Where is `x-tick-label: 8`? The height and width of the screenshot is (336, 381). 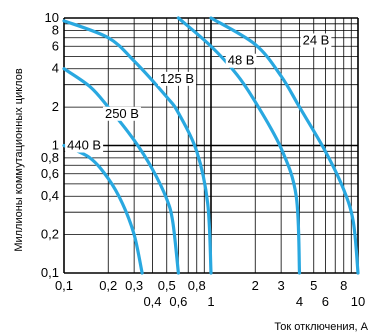
x-tick-label: 8 is located at coordinates (343, 285).